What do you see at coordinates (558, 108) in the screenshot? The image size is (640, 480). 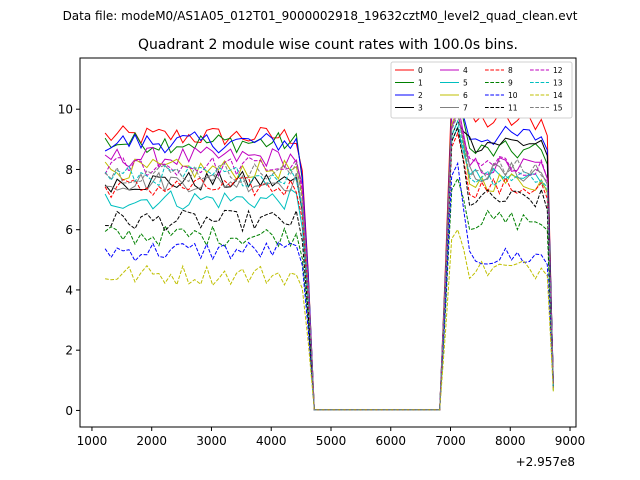 I see `legend-label: 15` at bounding box center [558, 108].